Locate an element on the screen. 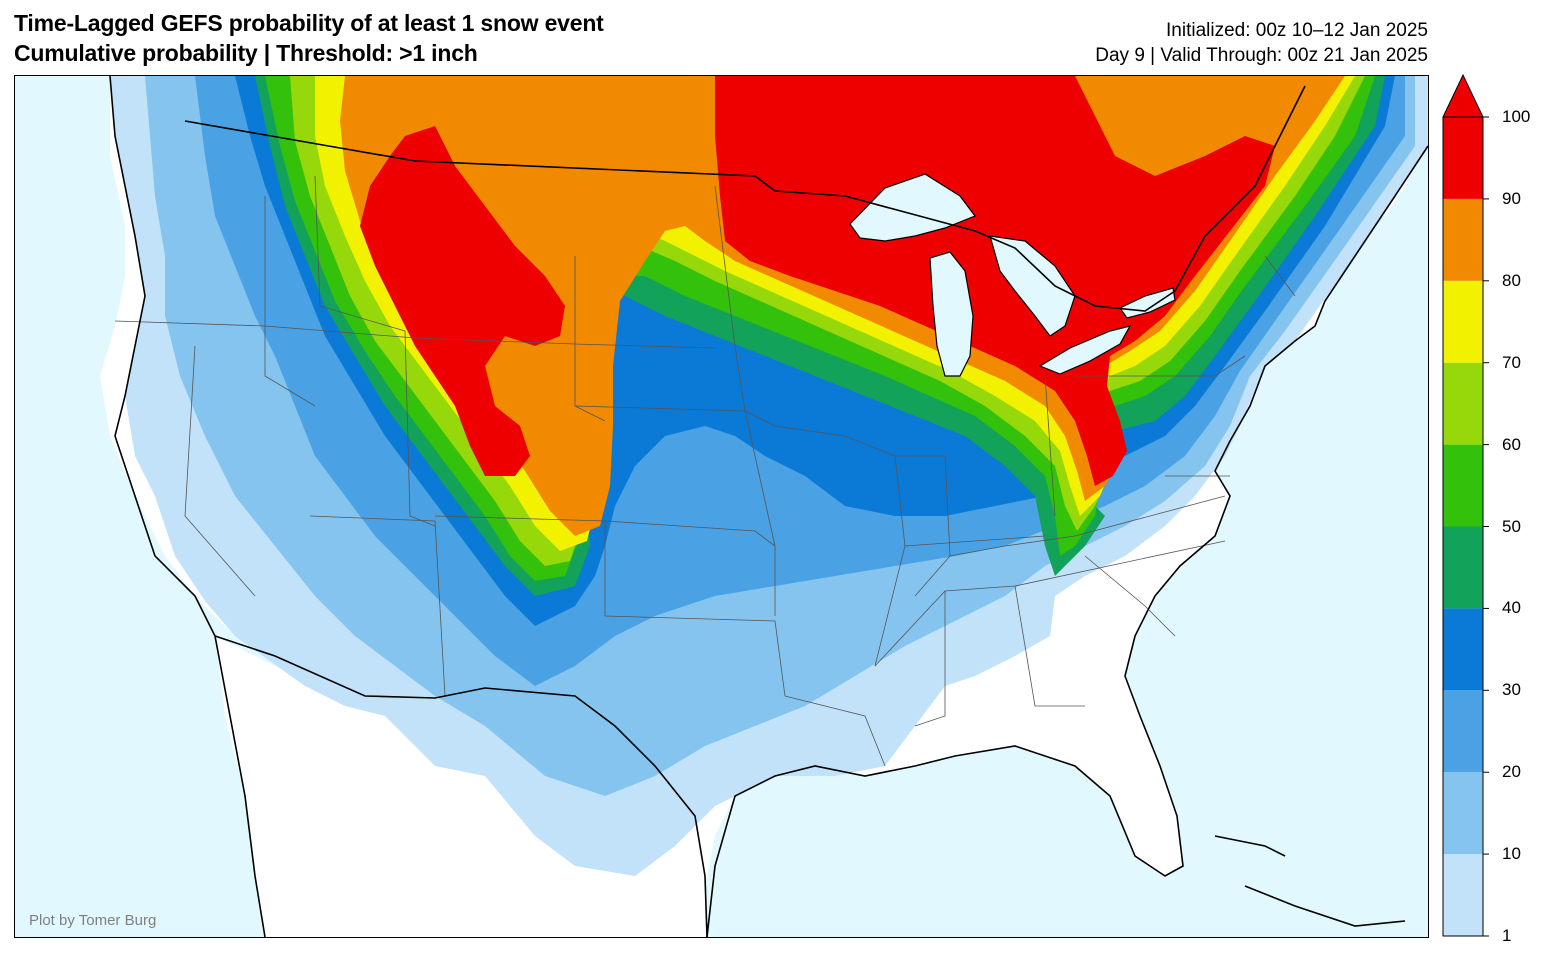 Image resolution: width=1550 pixels, height=963 pixels. colorbar-extend-arrow is located at coordinates (1463, 95).